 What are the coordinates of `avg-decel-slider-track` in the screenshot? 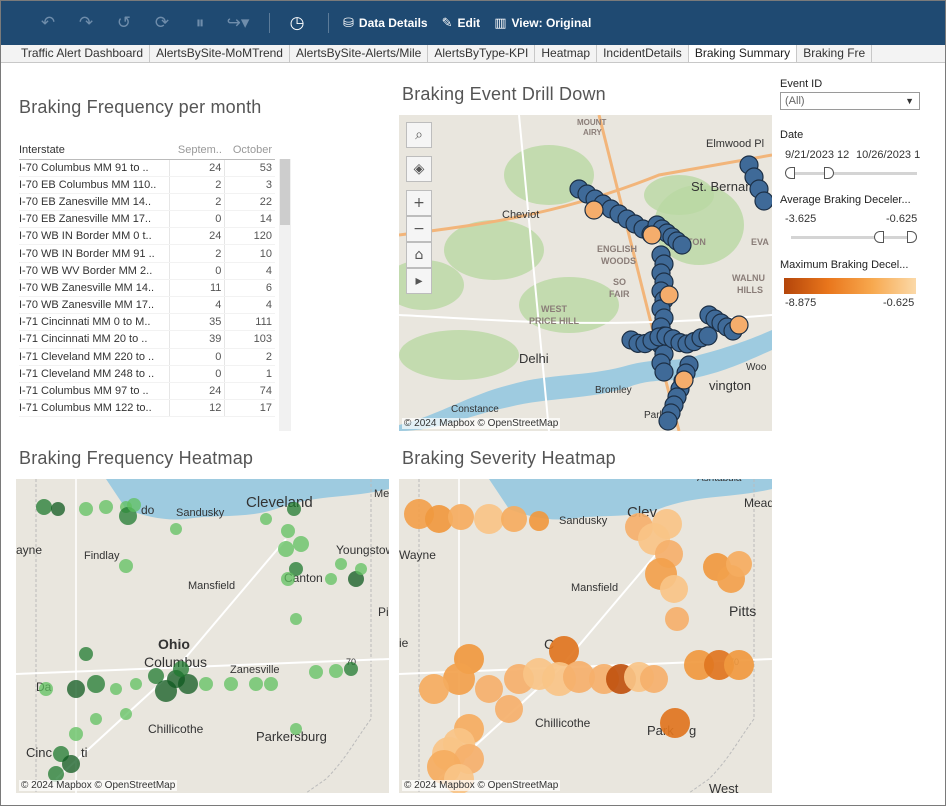 It's located at (854, 237).